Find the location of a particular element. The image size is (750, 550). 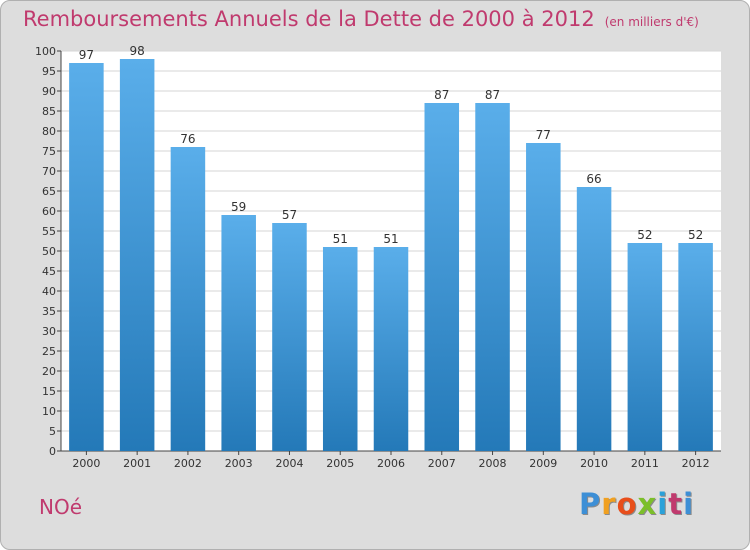

proxiti-logo: Proxiti is located at coordinates (636, 504).